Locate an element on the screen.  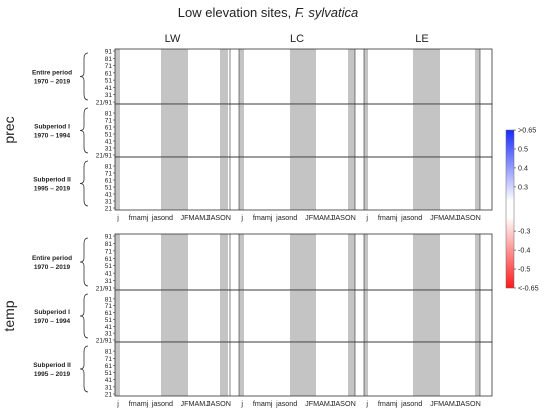
y-tick-temp-p2-3: 61 is located at coordinates (109, 366).